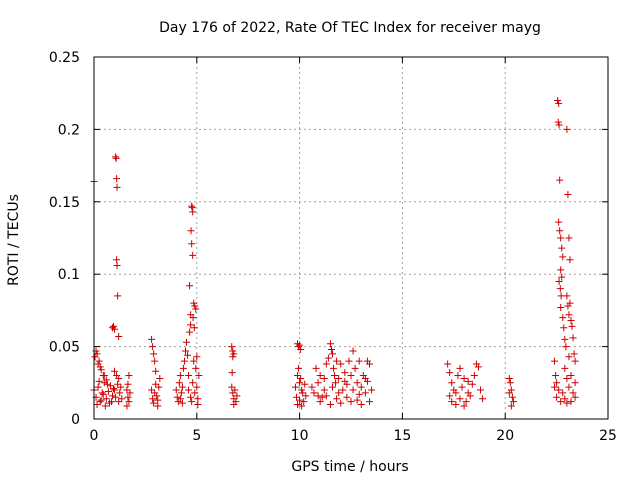 The height and width of the screenshot is (480, 640). Describe the element at coordinates (69, 275) in the screenshot. I see `y-tick-label: 0.1` at that location.